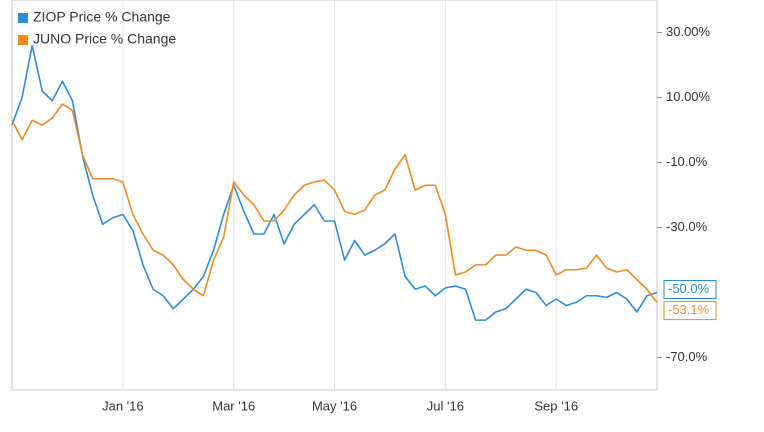 The image size is (764, 432). Describe the element at coordinates (334, 405) in the screenshot. I see `x-tick-label: May '16` at that location.